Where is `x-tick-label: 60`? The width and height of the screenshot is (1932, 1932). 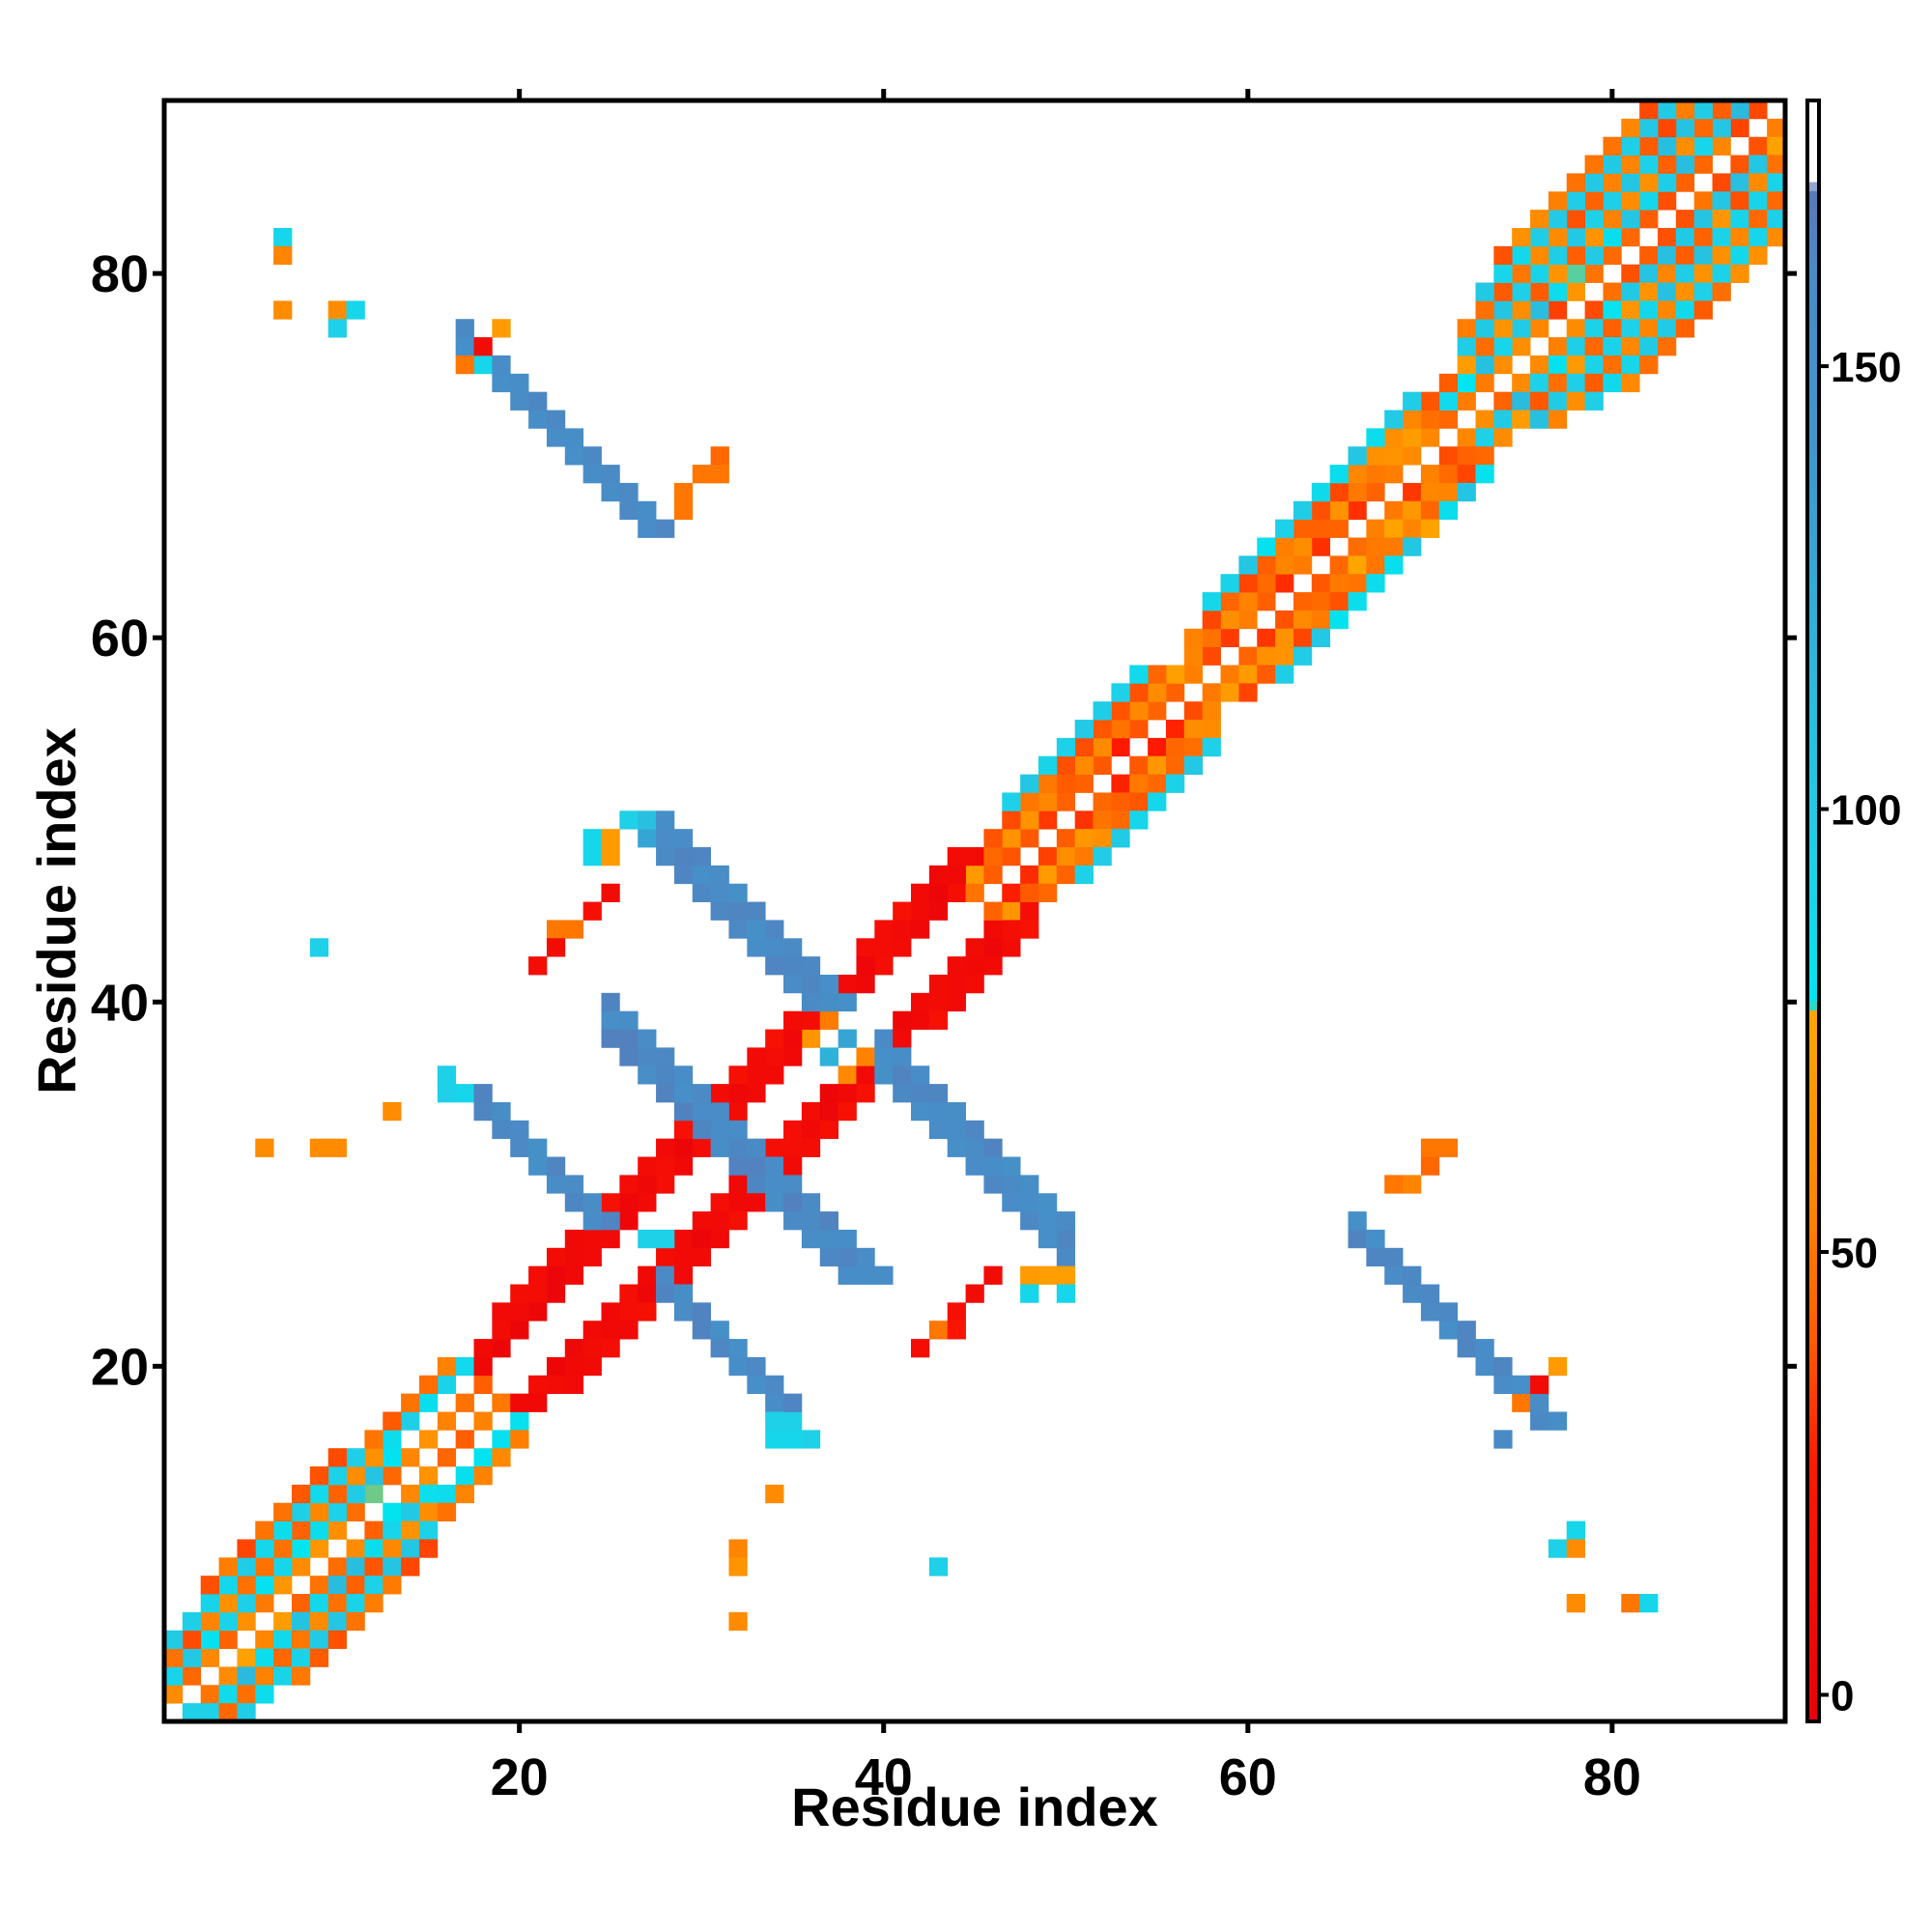
x-tick-label: 60 is located at coordinates (1248, 1777).